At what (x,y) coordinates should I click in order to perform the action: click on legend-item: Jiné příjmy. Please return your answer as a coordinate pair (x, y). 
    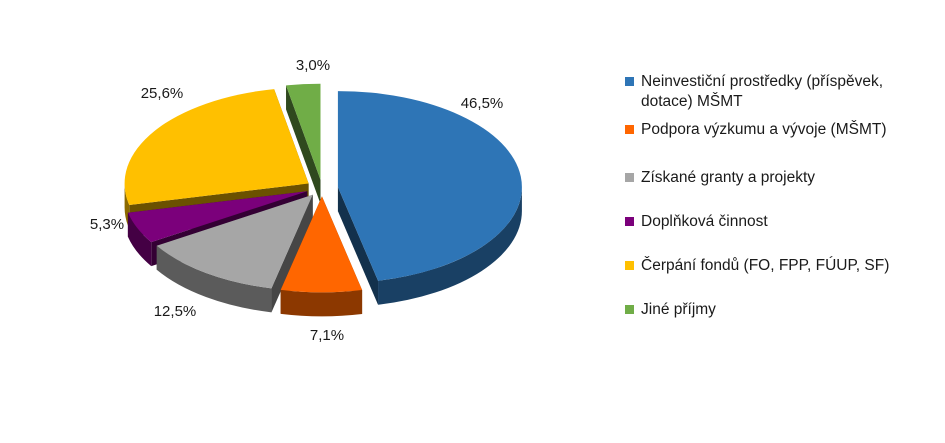
    Looking at the image, I should click on (780, 310).